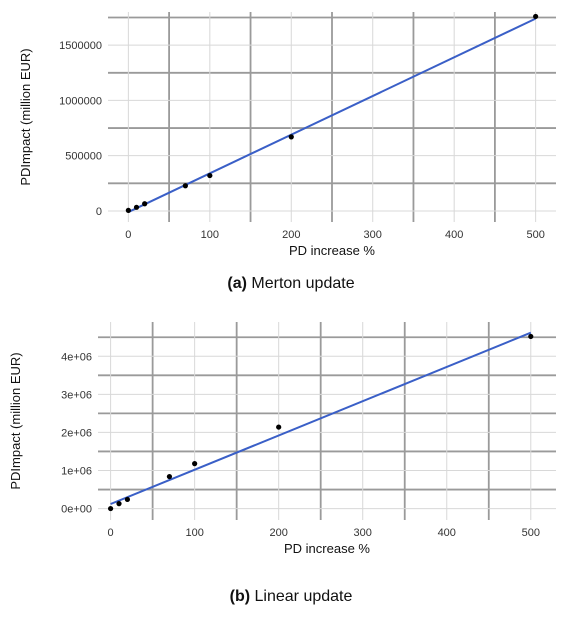 The height and width of the screenshot is (618, 582). I want to click on y-tick-label: 500000, so click(83, 157).